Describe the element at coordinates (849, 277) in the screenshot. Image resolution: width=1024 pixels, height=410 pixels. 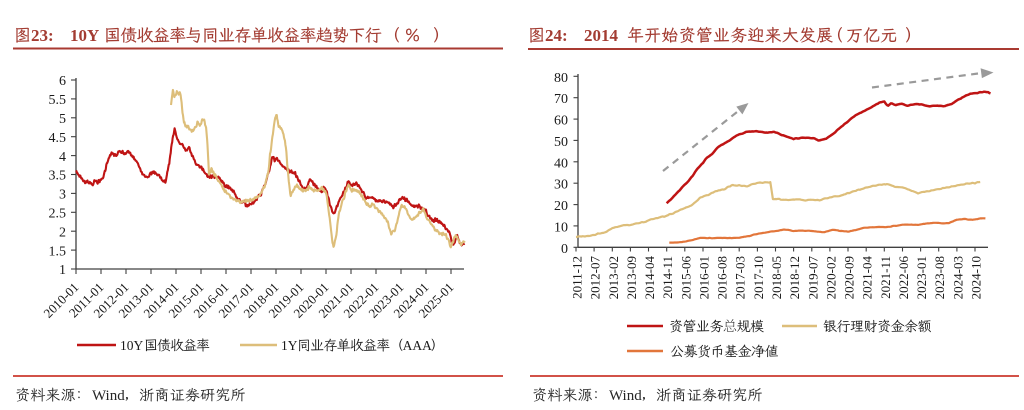
I see `svg-text: 2020-09` at that location.